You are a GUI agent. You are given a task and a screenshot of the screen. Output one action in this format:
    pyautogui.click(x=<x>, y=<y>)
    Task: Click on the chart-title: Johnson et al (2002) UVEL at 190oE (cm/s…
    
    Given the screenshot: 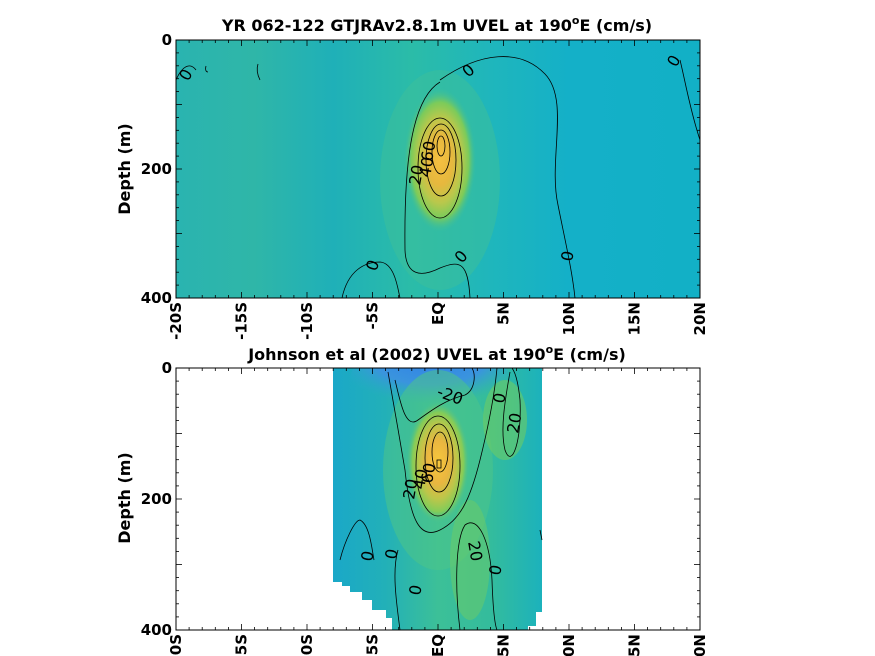 What is the action you would take?
    pyautogui.click(x=436, y=353)
    